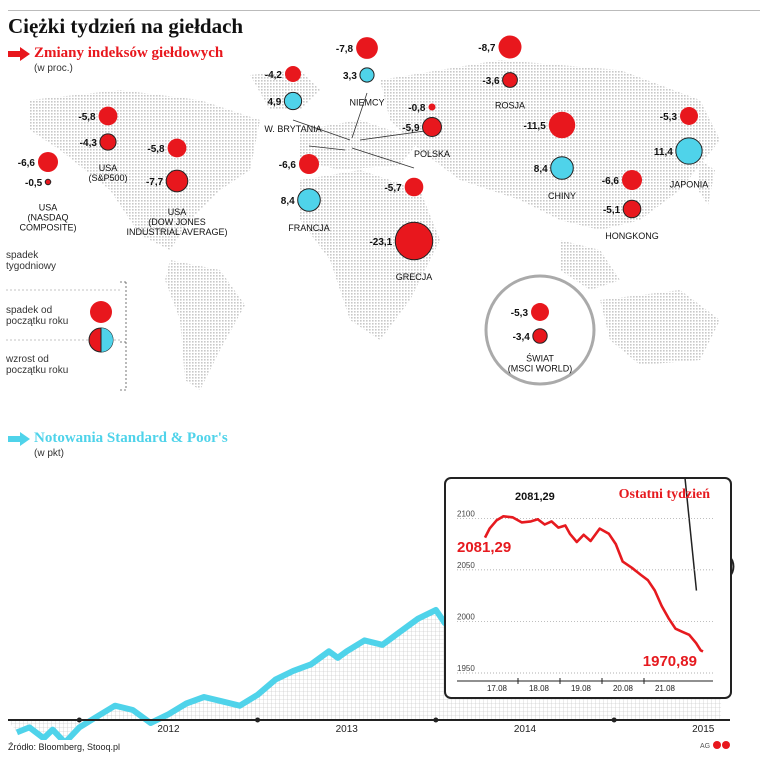 This screenshot has width=769, height=760. I want to click on inset-line, so click(593, 584).